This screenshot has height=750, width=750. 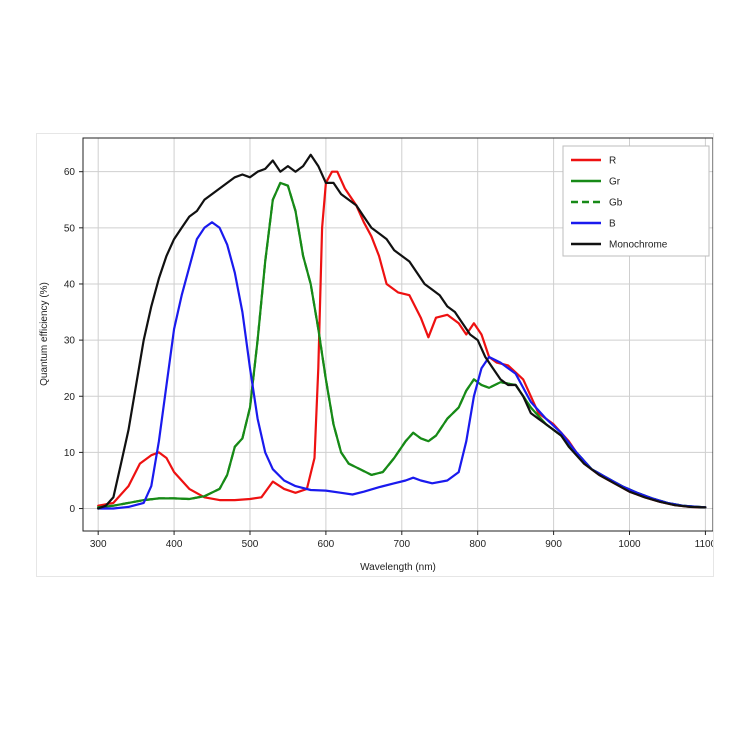 What do you see at coordinates (326, 544) in the screenshot?
I see `x-tick-label: 600` at bounding box center [326, 544].